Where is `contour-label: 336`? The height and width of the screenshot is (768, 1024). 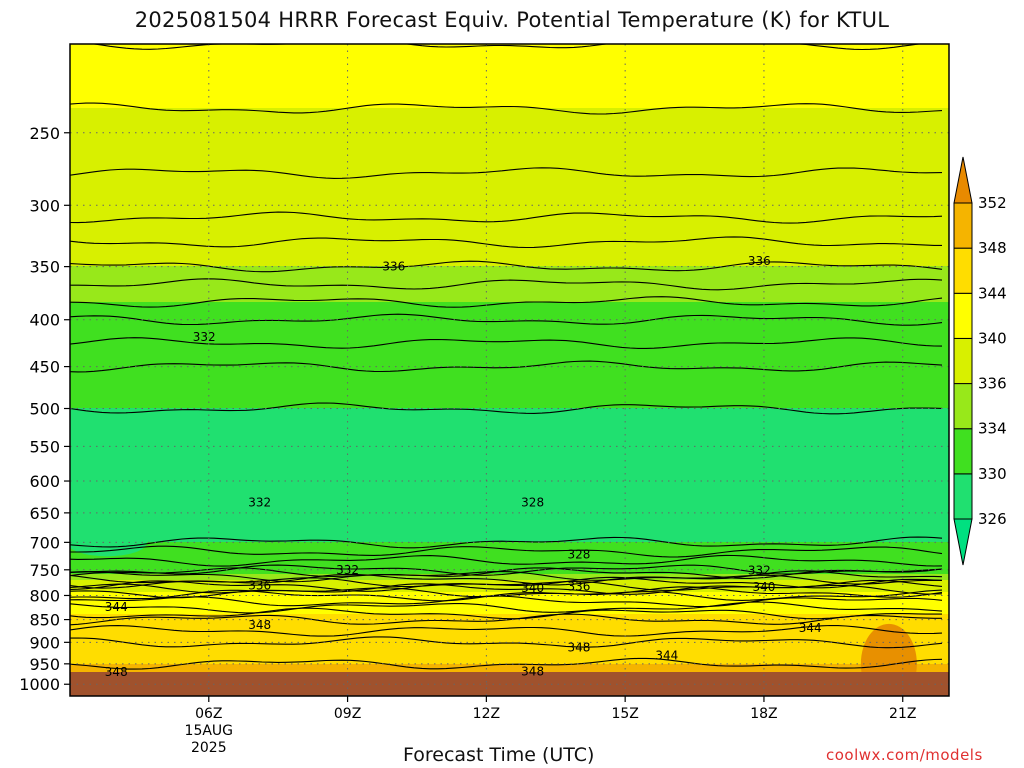
contour-label: 336 is located at coordinates (759, 261).